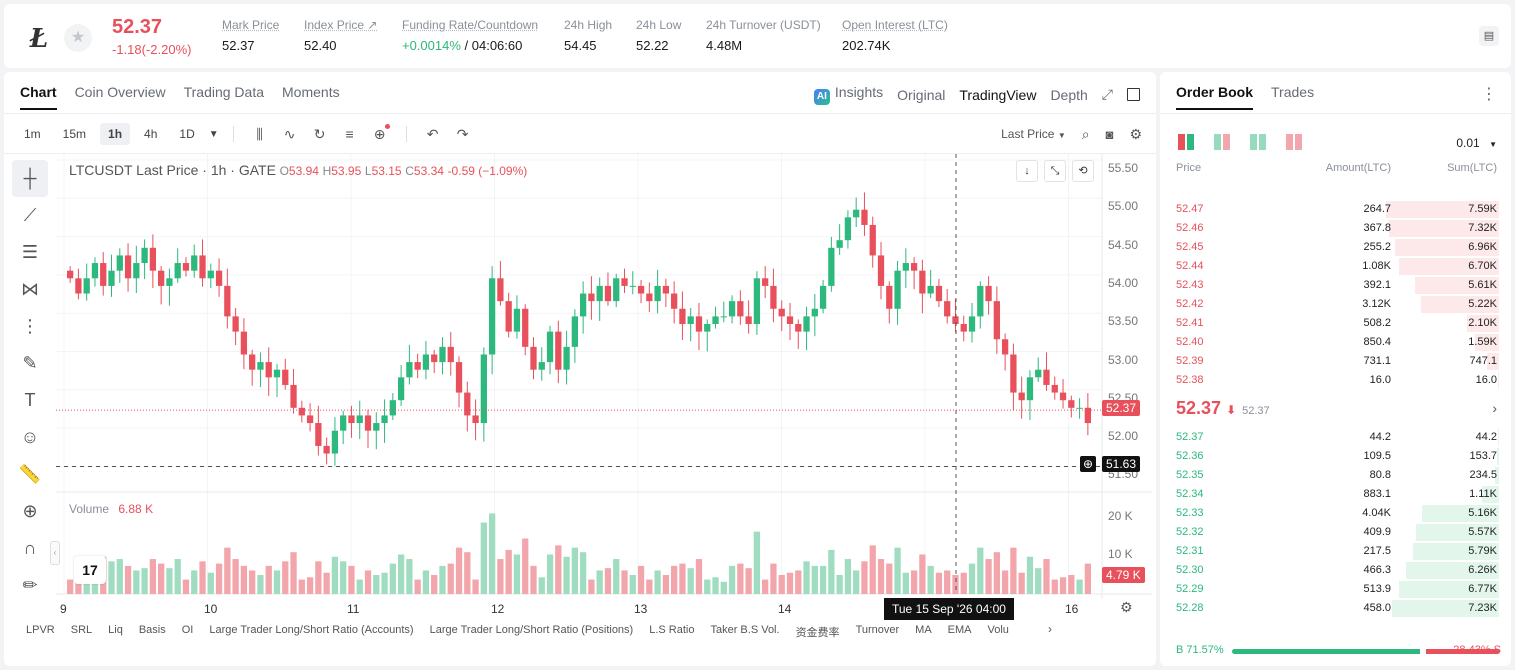  Describe the element at coordinates (745, 630) in the screenshot. I see `indicator-shortcut: Taker B.S Vol.` at that location.